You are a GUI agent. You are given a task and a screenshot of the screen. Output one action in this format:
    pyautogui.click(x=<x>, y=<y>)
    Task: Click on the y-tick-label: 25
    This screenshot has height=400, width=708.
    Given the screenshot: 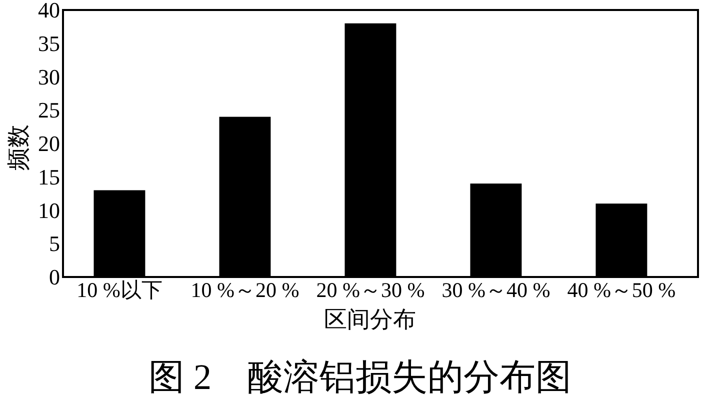 What is the action you would take?
    pyautogui.click(x=49, y=110)
    